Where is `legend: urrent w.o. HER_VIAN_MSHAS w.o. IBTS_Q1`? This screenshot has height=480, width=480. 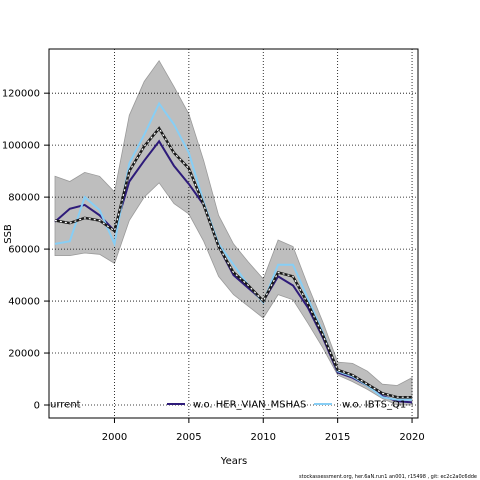
legend: urrent w.o. HER_VIAN_MSHAS w.o. IBTS_Q1 is located at coordinates (228, 405).